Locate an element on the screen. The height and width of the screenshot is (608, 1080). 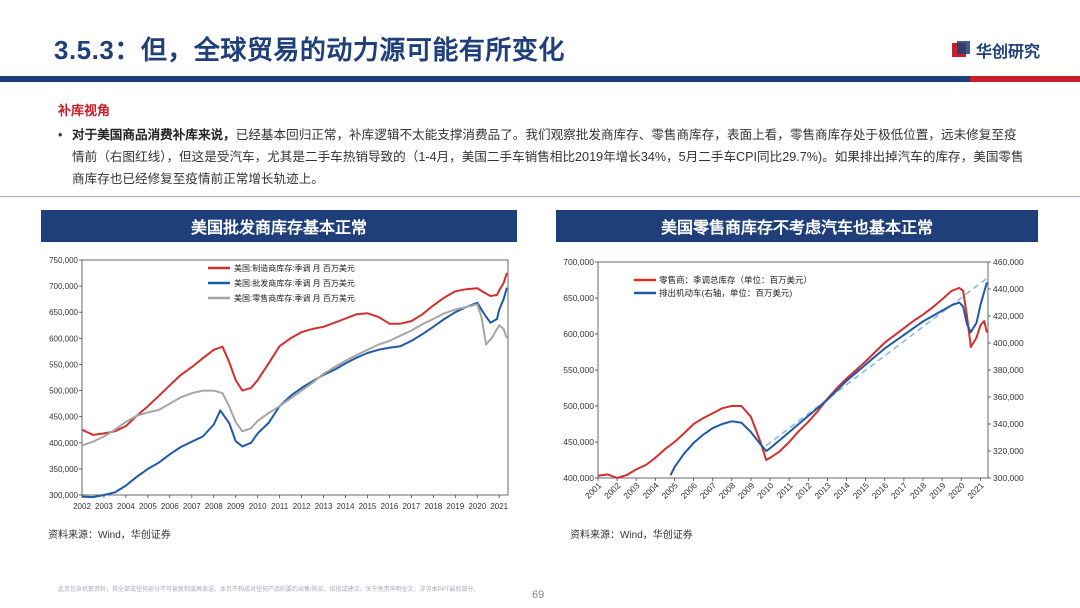
right-chart-title: 美国零售商库存不考虑汽车也基本正常 is located at coordinates (797, 226).